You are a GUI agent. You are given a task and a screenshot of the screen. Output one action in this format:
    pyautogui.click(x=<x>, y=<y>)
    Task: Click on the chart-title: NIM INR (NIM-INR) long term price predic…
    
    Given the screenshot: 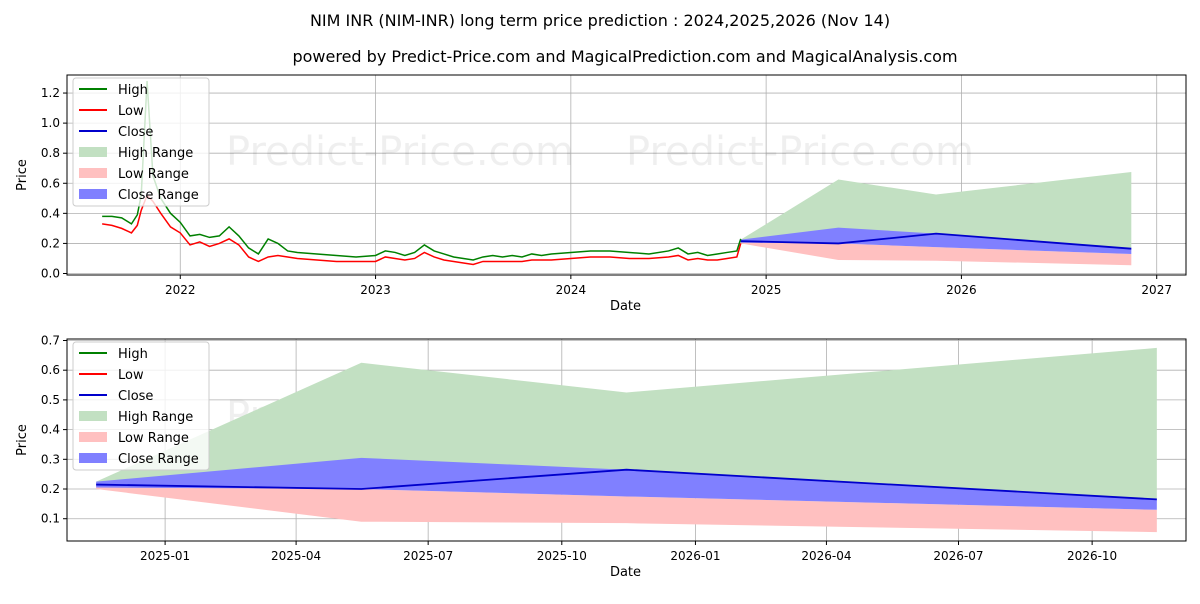 What is the action you would take?
    pyautogui.click(x=600, y=20)
    